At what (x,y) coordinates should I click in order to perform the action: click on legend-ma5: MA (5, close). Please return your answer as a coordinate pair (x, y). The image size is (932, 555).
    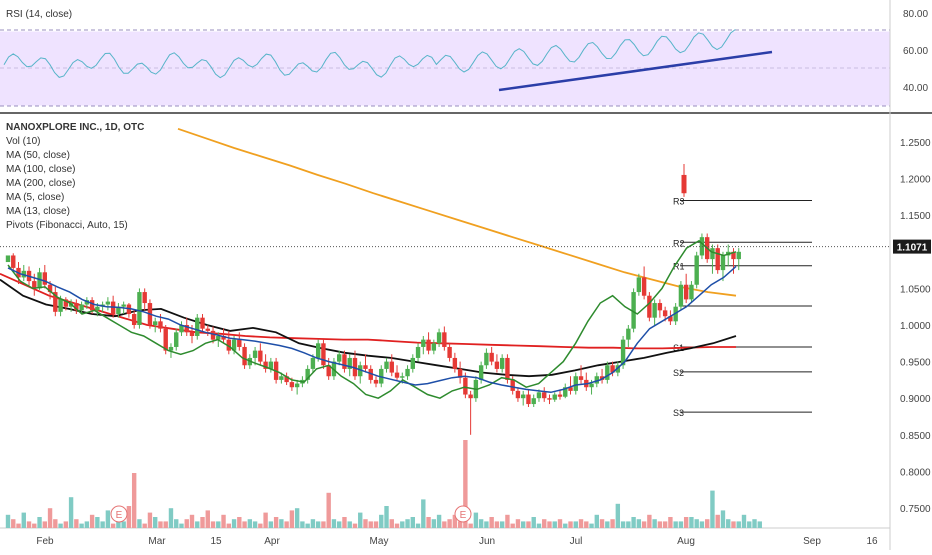
    Looking at the image, I should click on (35, 197).